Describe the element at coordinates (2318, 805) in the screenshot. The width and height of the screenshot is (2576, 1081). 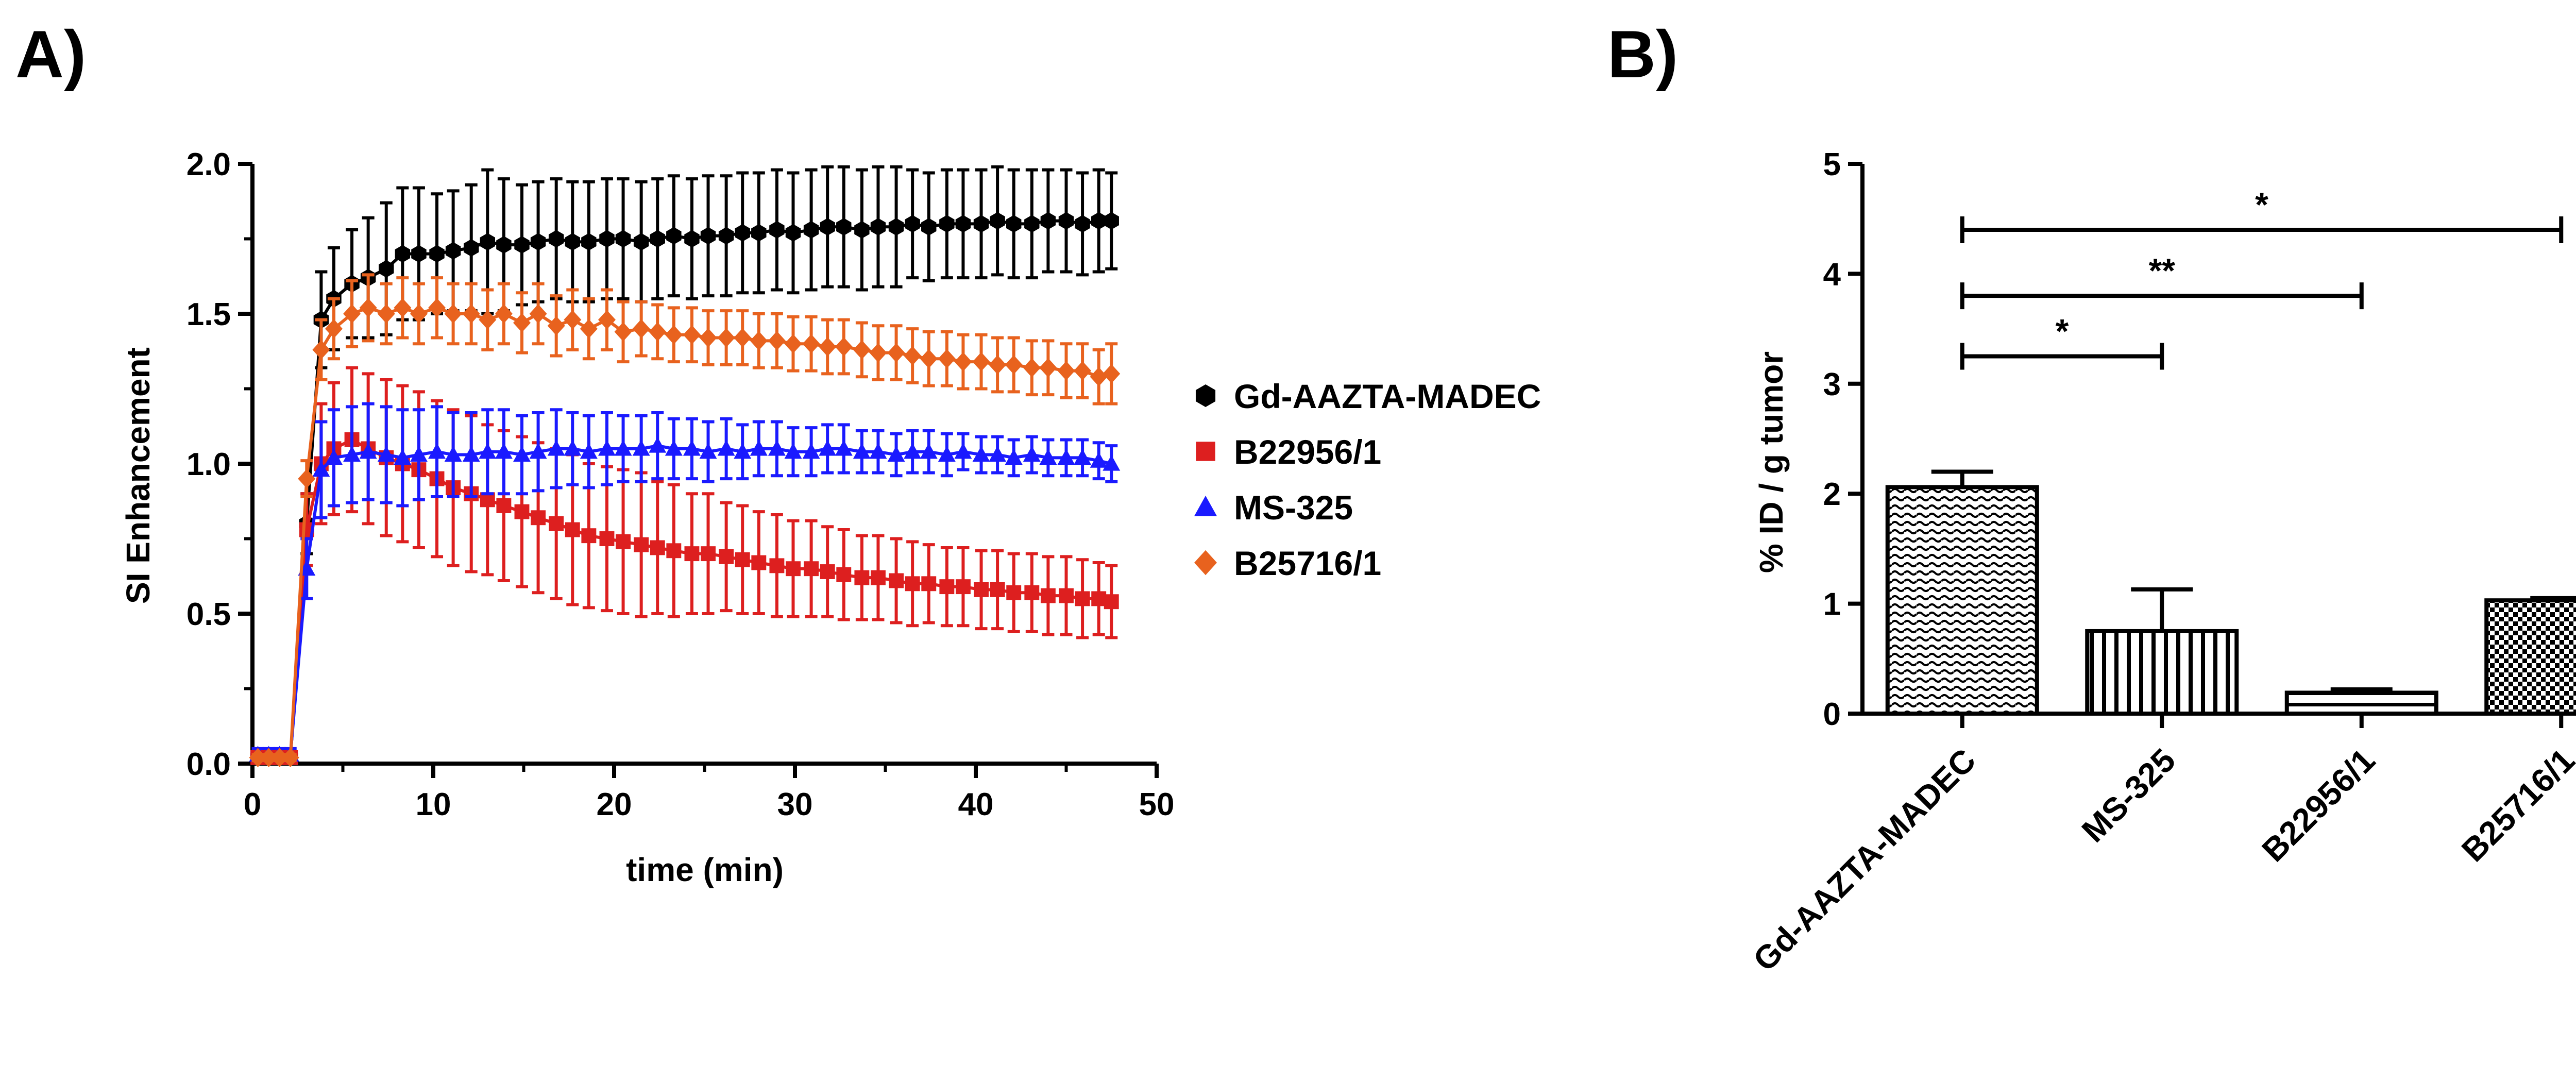
I see `category-label-b22956-1: B22956/1` at that location.